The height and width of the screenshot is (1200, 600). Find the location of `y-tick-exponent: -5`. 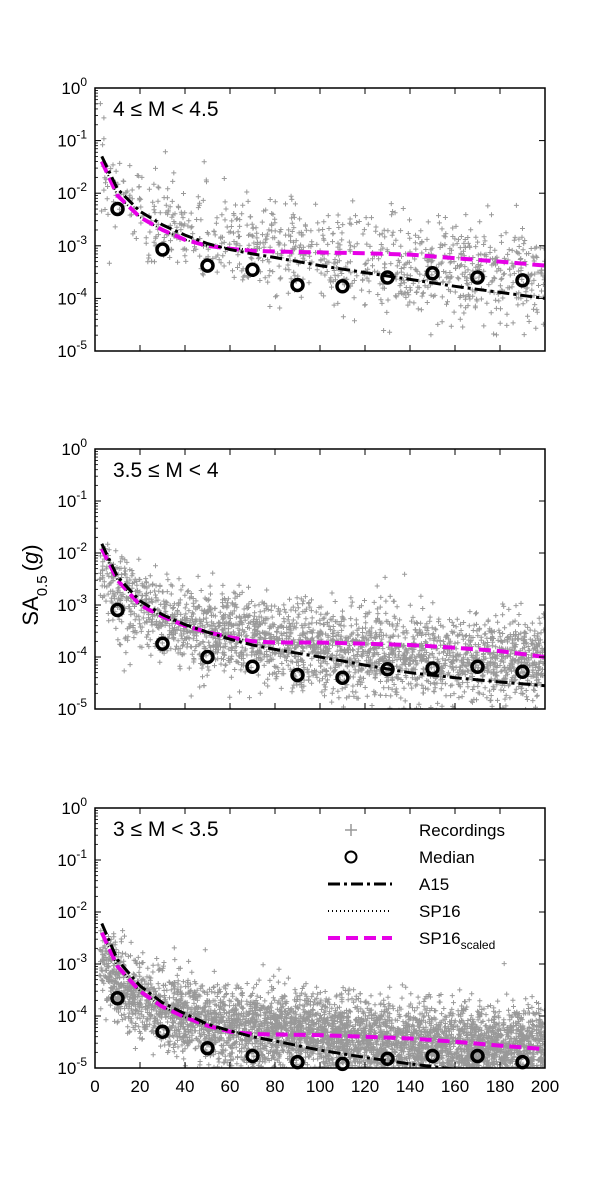

y-tick-exponent: -5 is located at coordinates (81, 345).